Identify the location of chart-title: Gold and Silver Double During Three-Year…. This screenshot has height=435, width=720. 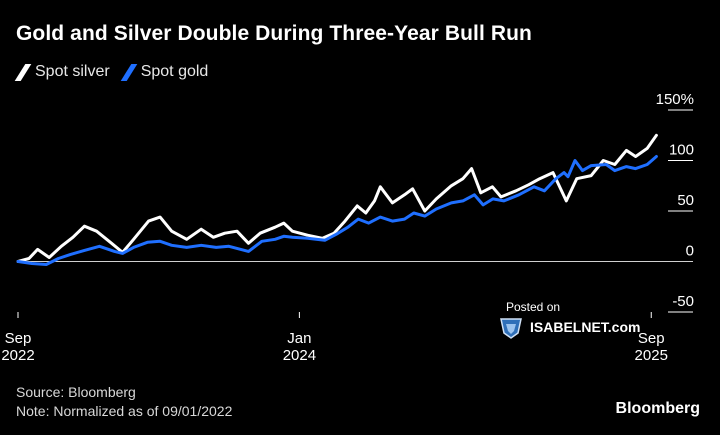
(274, 33).